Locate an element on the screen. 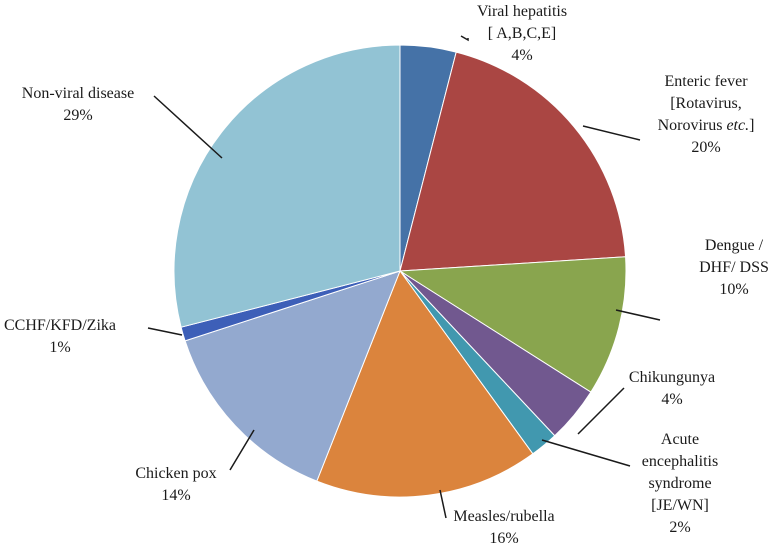 The image size is (780, 544). slice-name-label: [JE/WN] is located at coordinates (680, 505).